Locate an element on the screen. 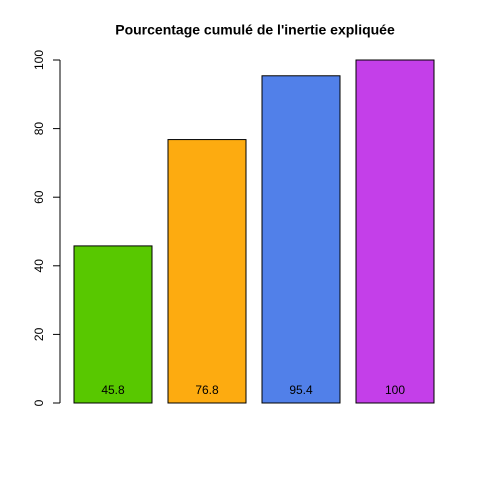  data-label: 45.8 is located at coordinates (113, 390).